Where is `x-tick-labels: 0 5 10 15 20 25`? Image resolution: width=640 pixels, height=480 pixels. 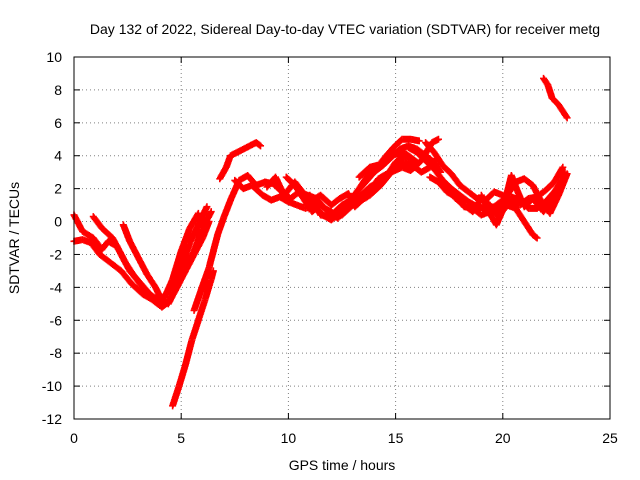
x-tick-labels: 0 5 10 15 20 25 is located at coordinates (344, 438).